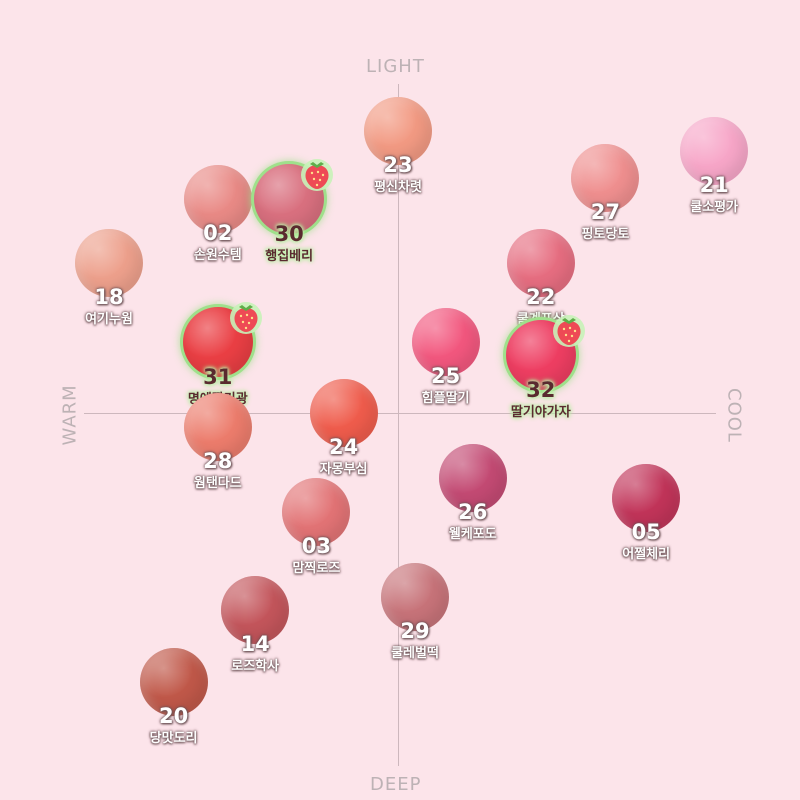 The image size is (800, 800). Describe the element at coordinates (541, 297) in the screenshot. I see `shade-number: 22` at that location.